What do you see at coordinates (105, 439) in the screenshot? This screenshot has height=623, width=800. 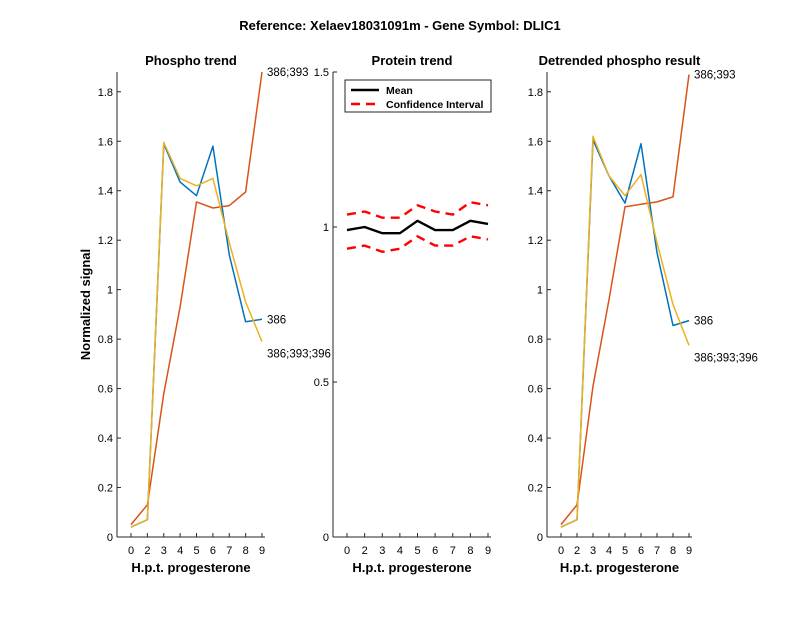 I see `phospho-y-tick-label: 0.4` at bounding box center [105, 439].